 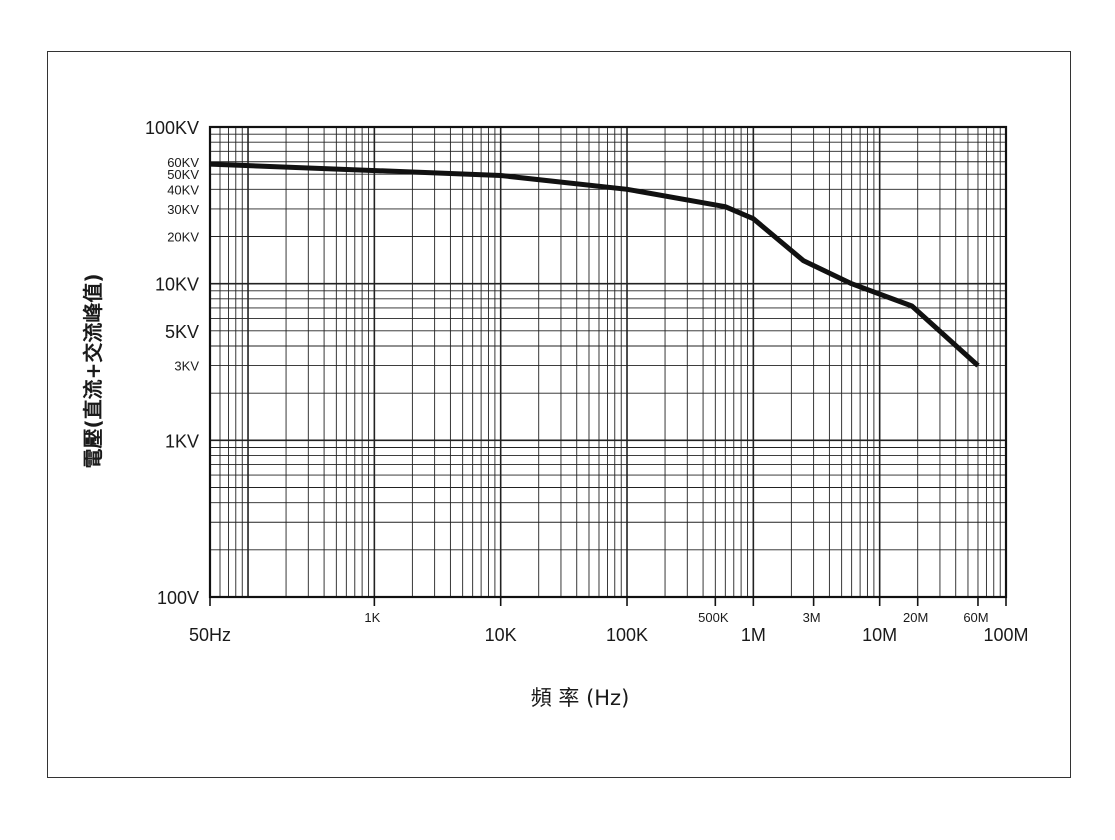 I want to click on y-tick-label-5: 20KV, so click(x=183, y=237).